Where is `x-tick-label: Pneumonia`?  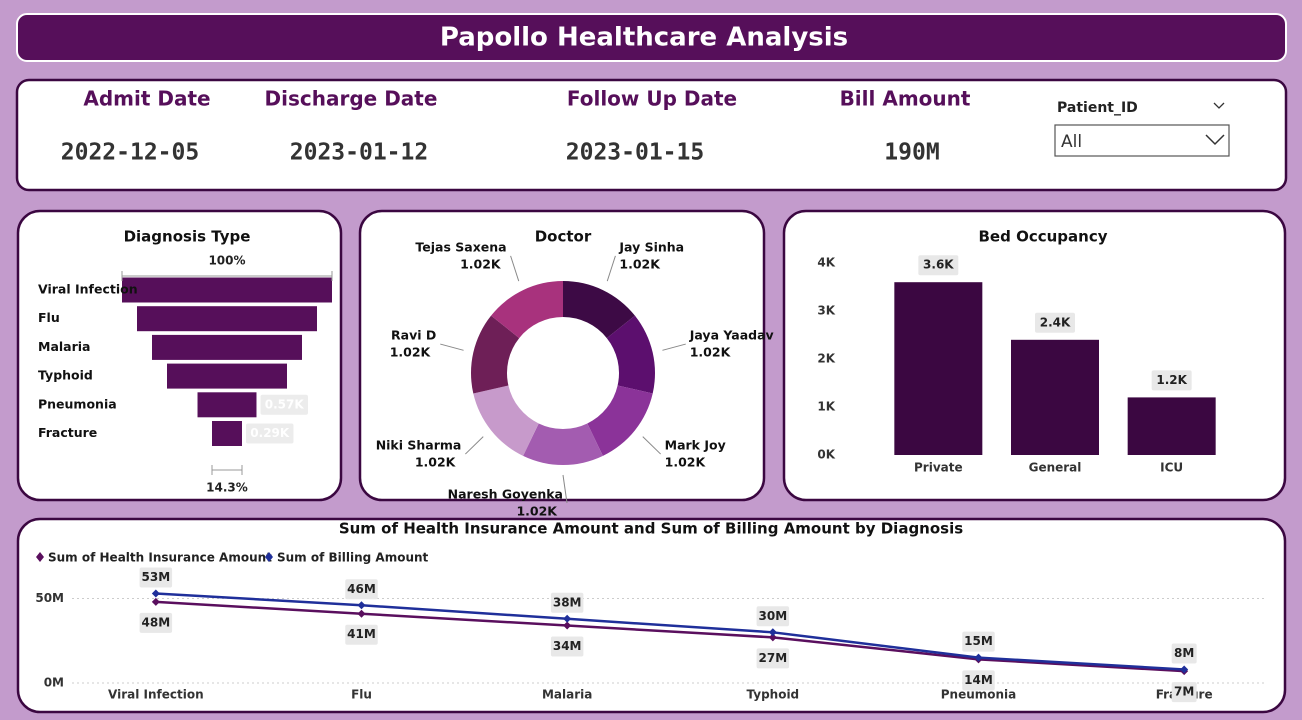 x-tick-label: Pneumonia is located at coordinates (979, 695).